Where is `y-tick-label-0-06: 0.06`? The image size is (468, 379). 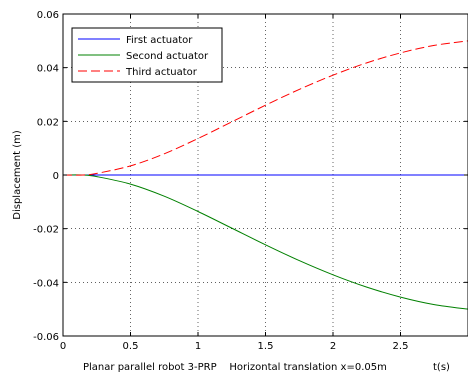 y-tick-label-0-06: 0.06 is located at coordinates (48, 15).